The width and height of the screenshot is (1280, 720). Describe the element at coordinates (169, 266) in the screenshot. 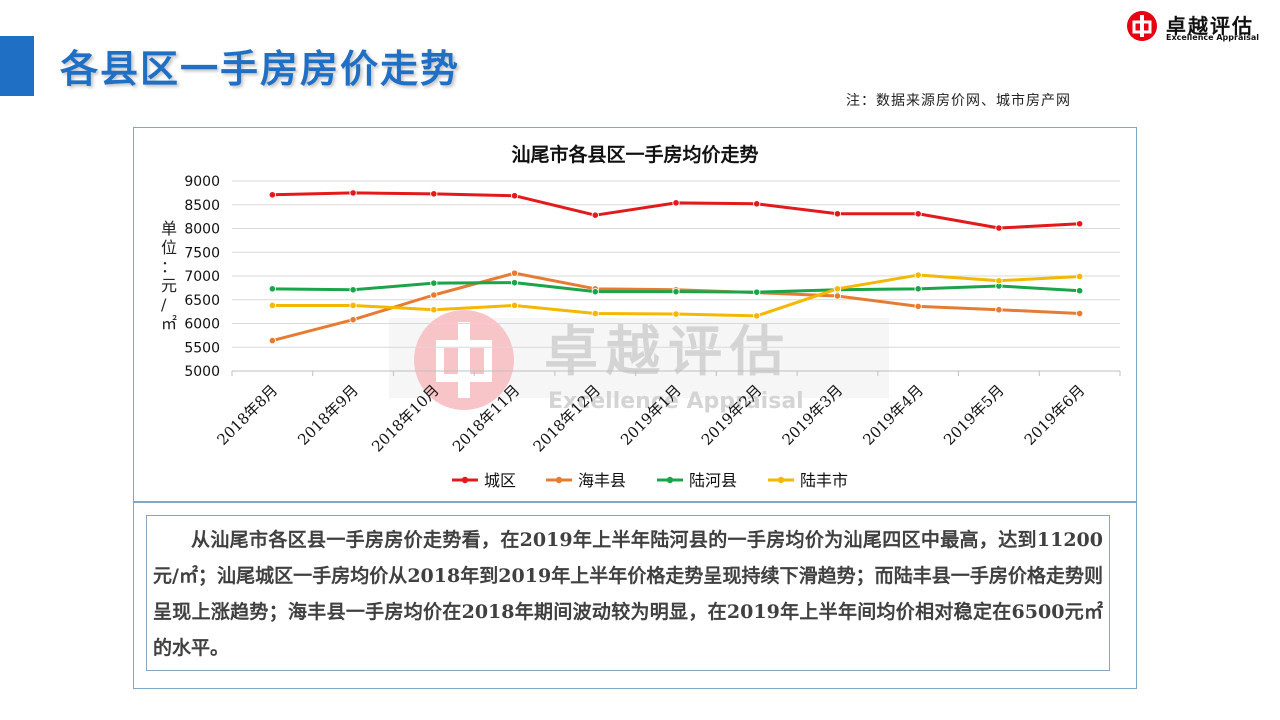

I see `y-axis-label-char: ：` at that location.